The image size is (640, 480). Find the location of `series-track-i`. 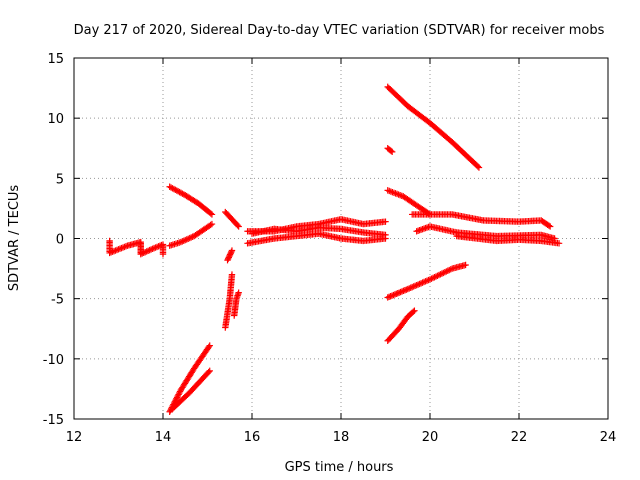

series-track-i is located at coordinates (236, 304).